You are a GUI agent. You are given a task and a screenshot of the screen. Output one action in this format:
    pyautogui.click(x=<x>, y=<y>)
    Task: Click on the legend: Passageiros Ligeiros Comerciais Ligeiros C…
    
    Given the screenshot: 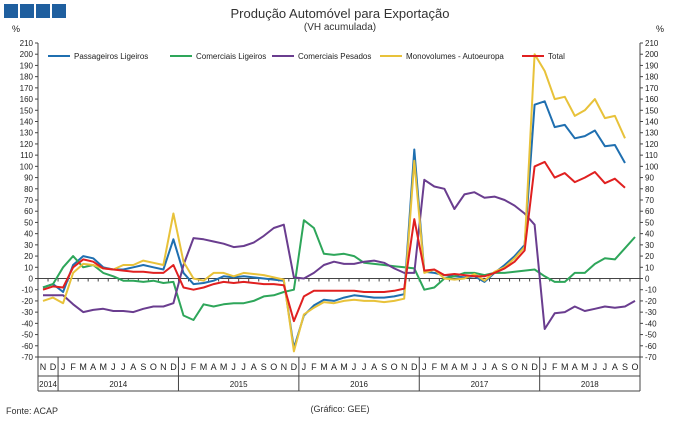 What is the action you would take?
    pyautogui.click(x=306, y=56)
    